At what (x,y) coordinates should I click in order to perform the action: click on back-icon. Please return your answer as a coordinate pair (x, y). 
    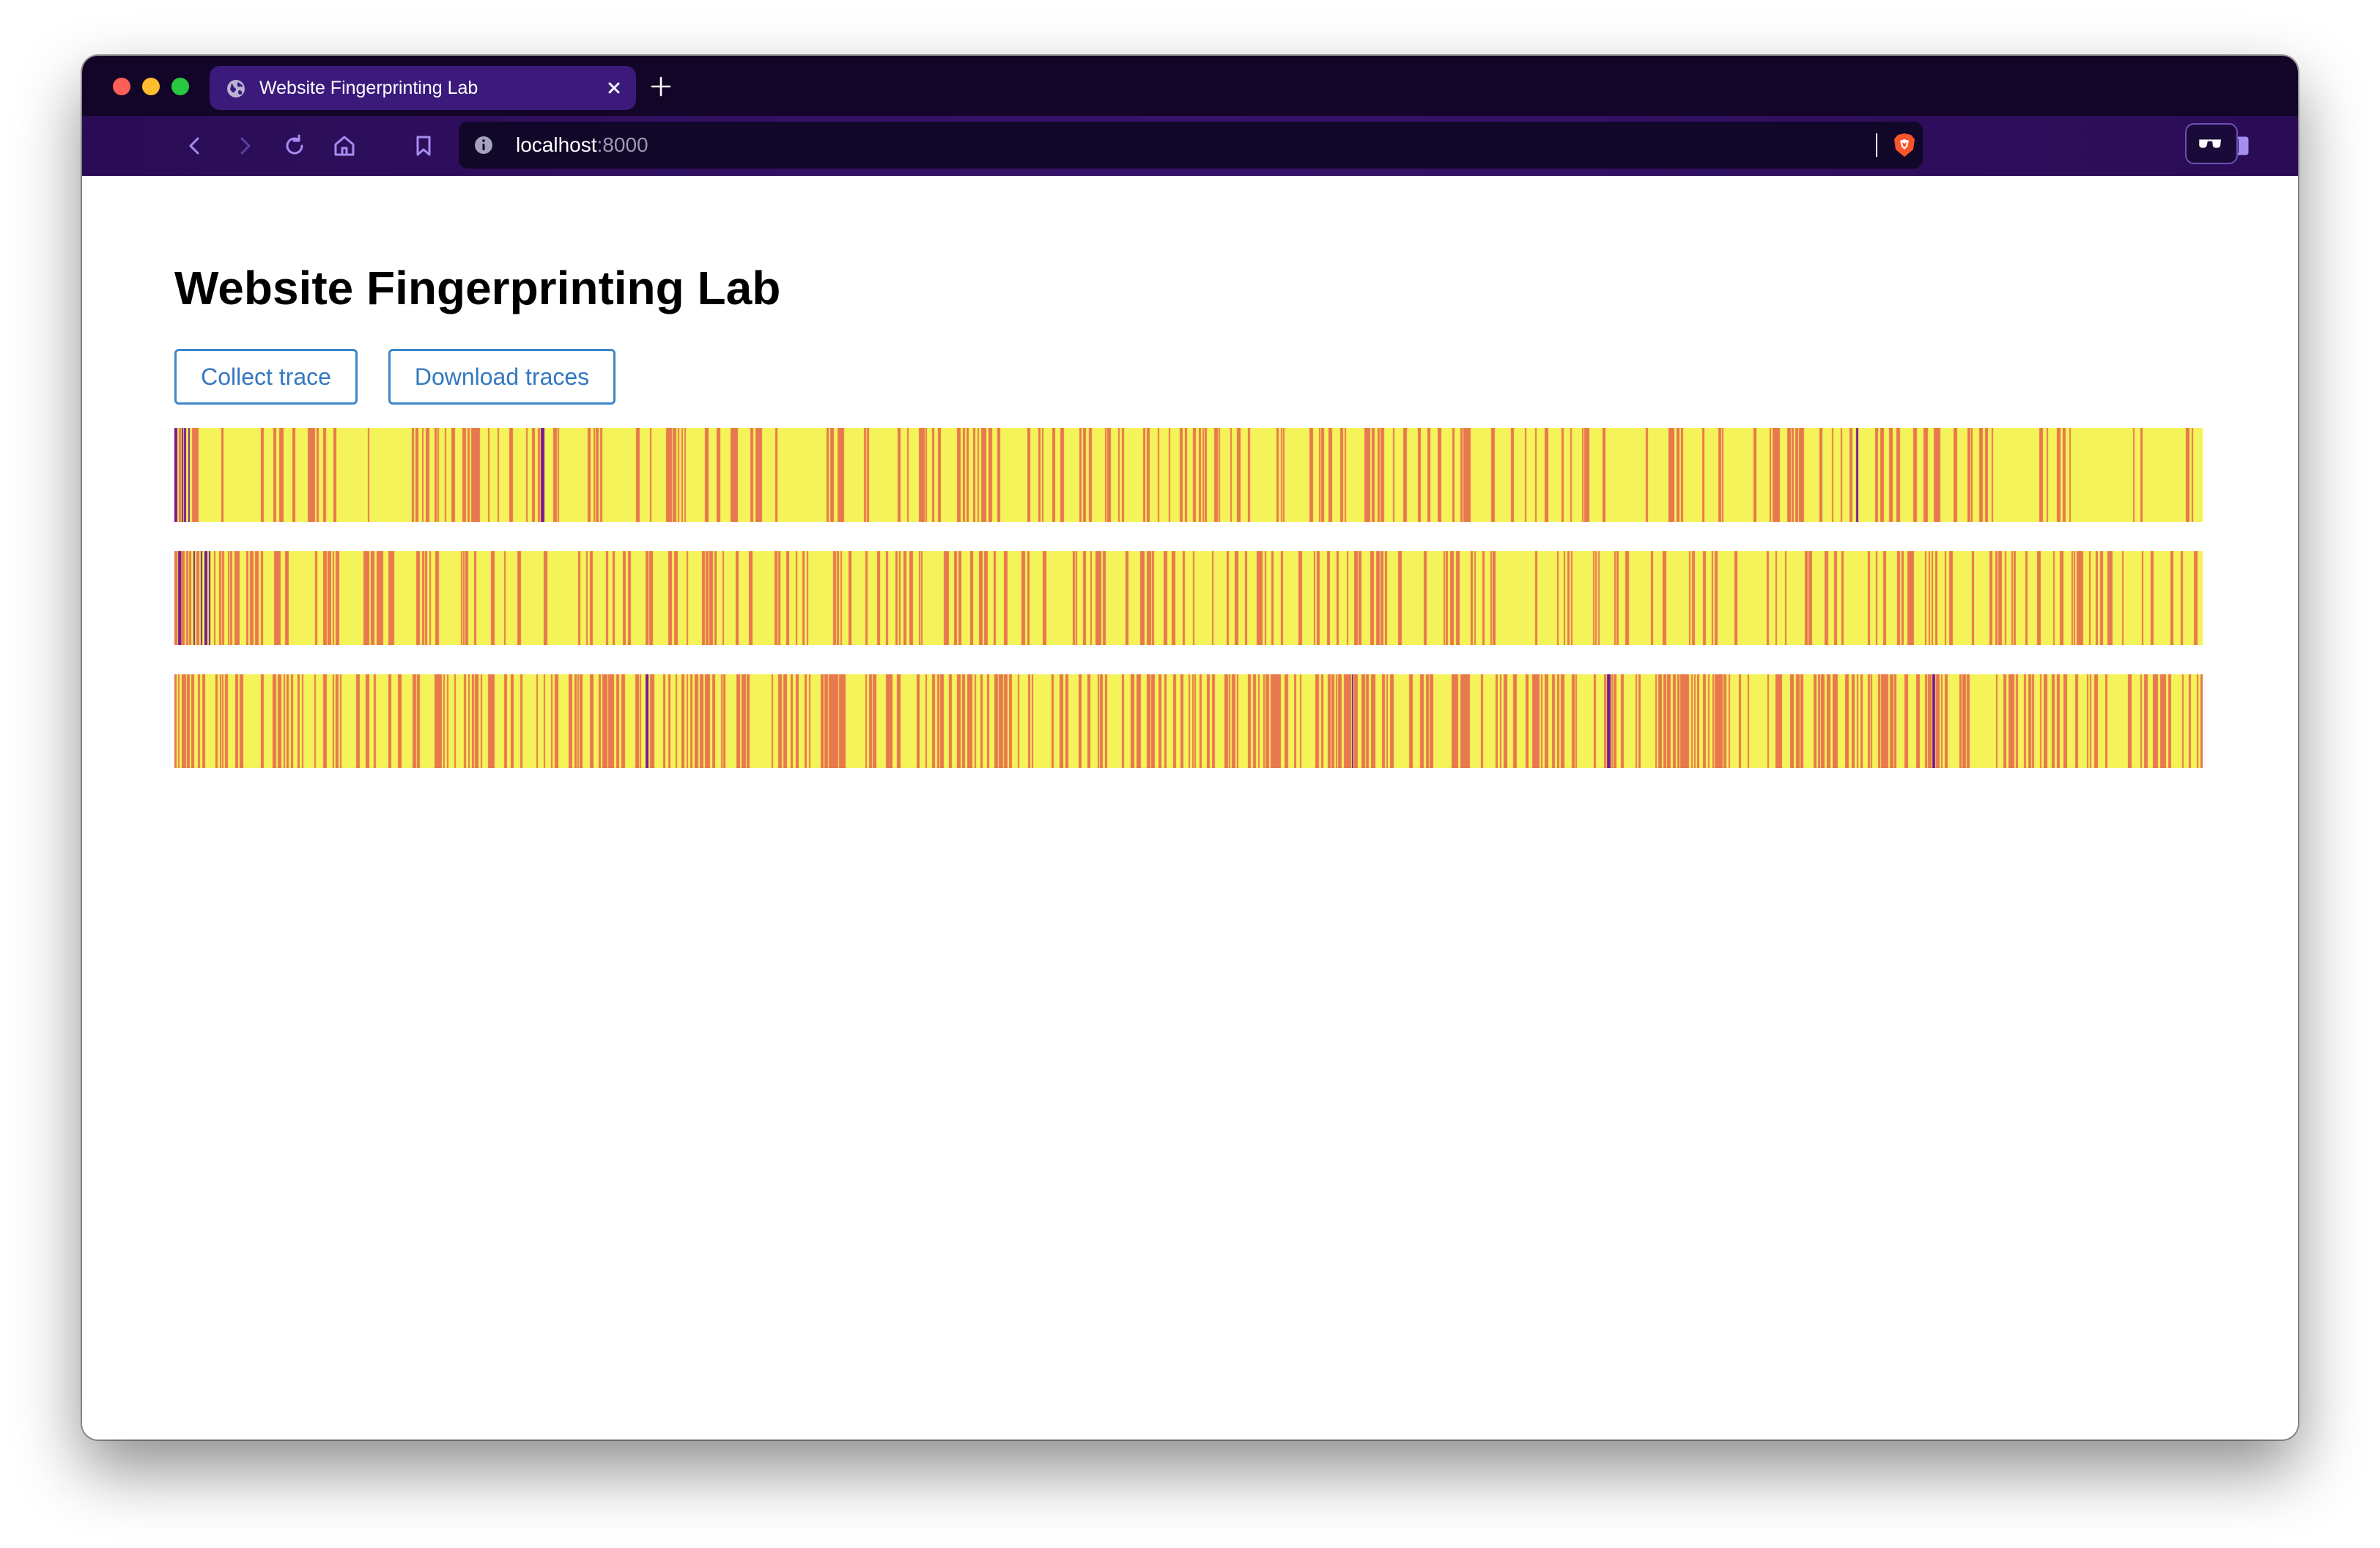
    Looking at the image, I should click on (195, 146).